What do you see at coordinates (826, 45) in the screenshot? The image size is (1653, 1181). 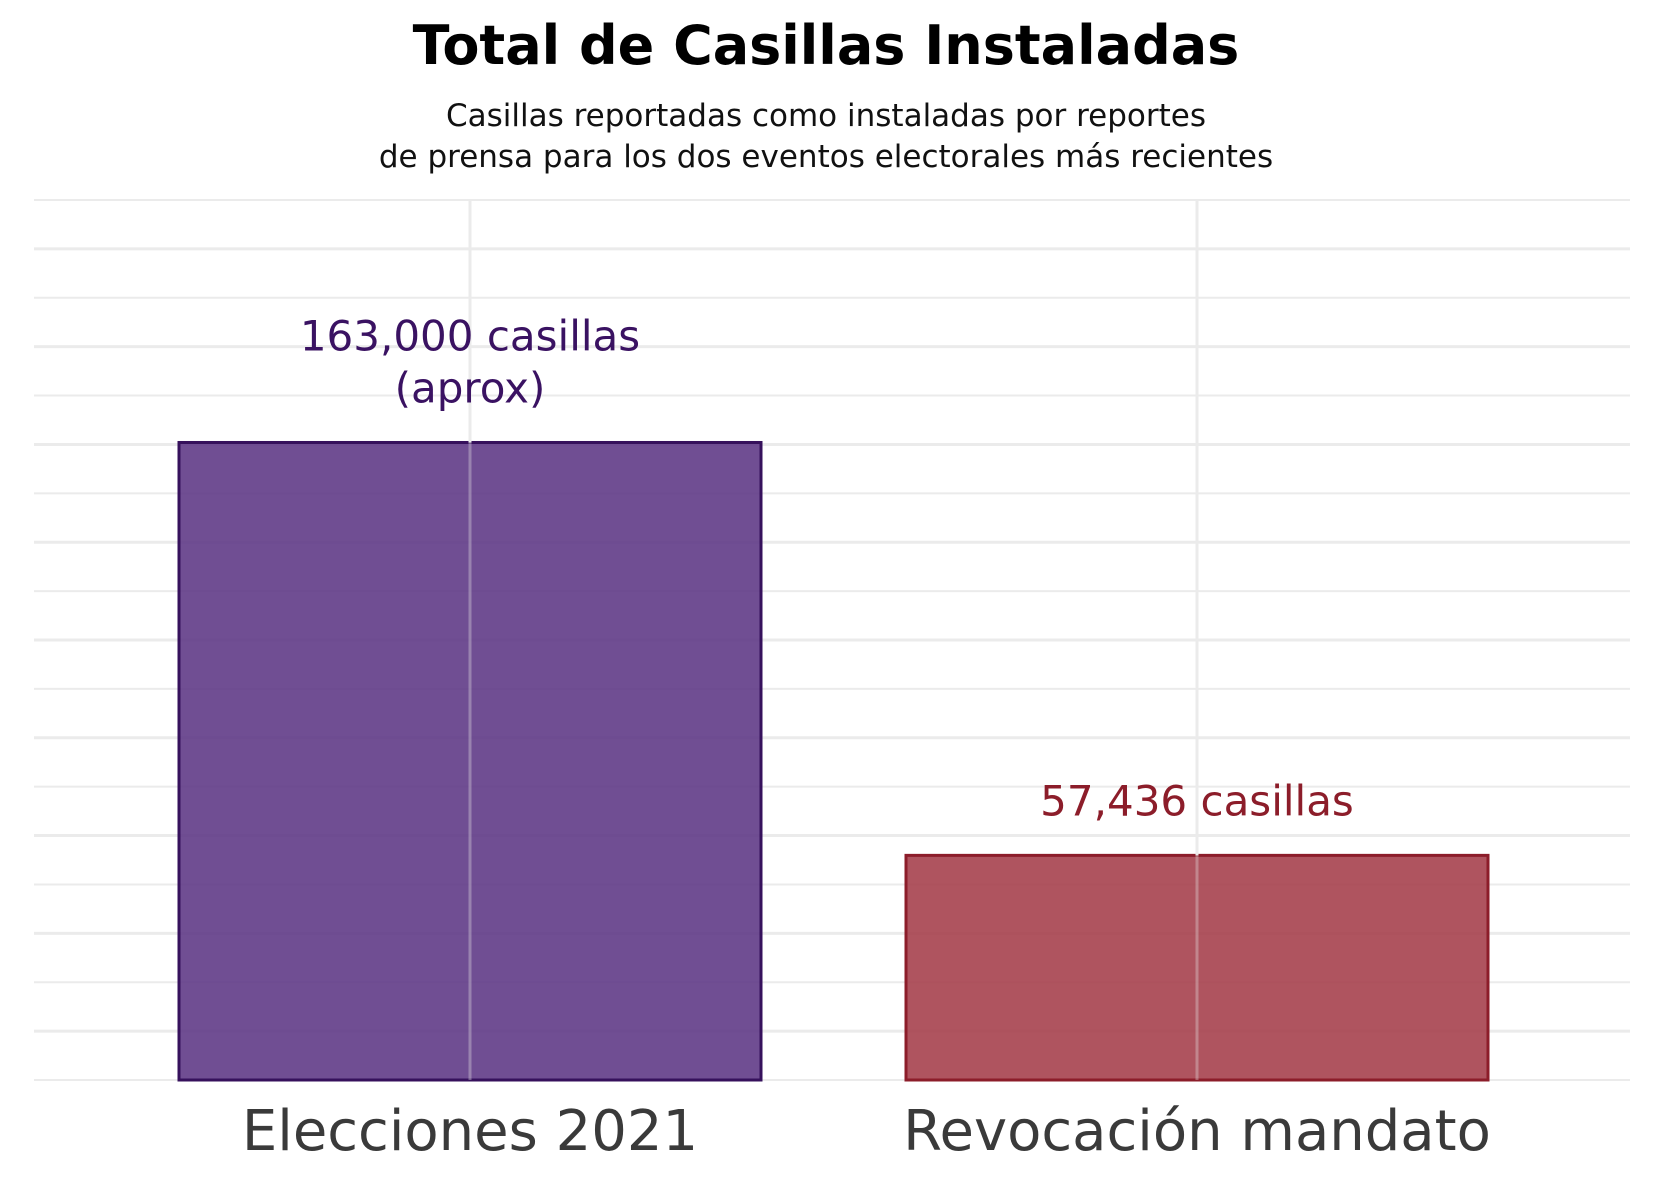 I see `chart-title: Total de Casillas Instaladas` at bounding box center [826, 45].